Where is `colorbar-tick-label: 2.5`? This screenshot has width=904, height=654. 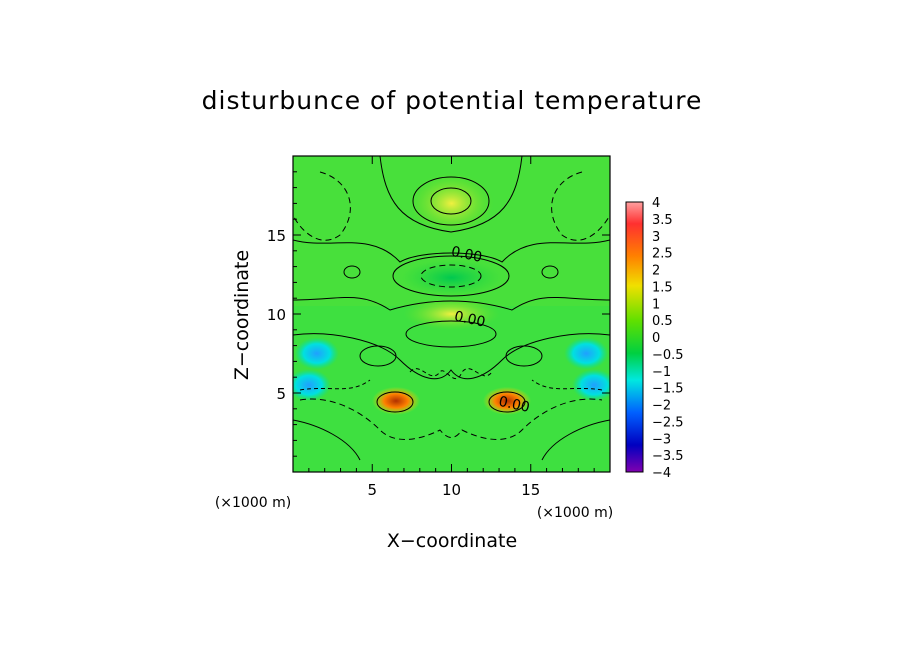 colorbar-tick-label: 2.5 is located at coordinates (662, 254).